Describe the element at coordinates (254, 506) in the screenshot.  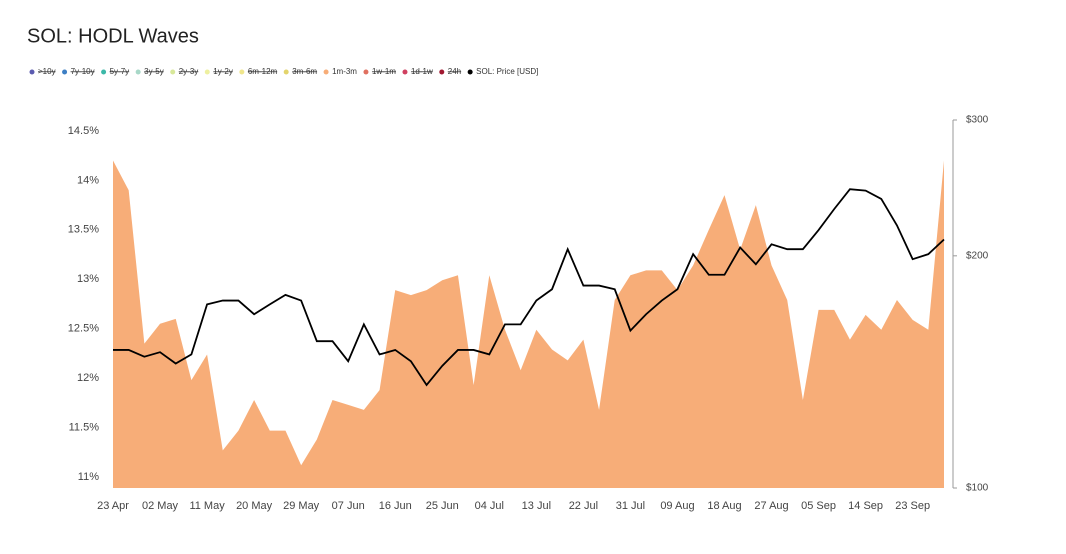
I see `x-tick-label: 20 May` at that location.